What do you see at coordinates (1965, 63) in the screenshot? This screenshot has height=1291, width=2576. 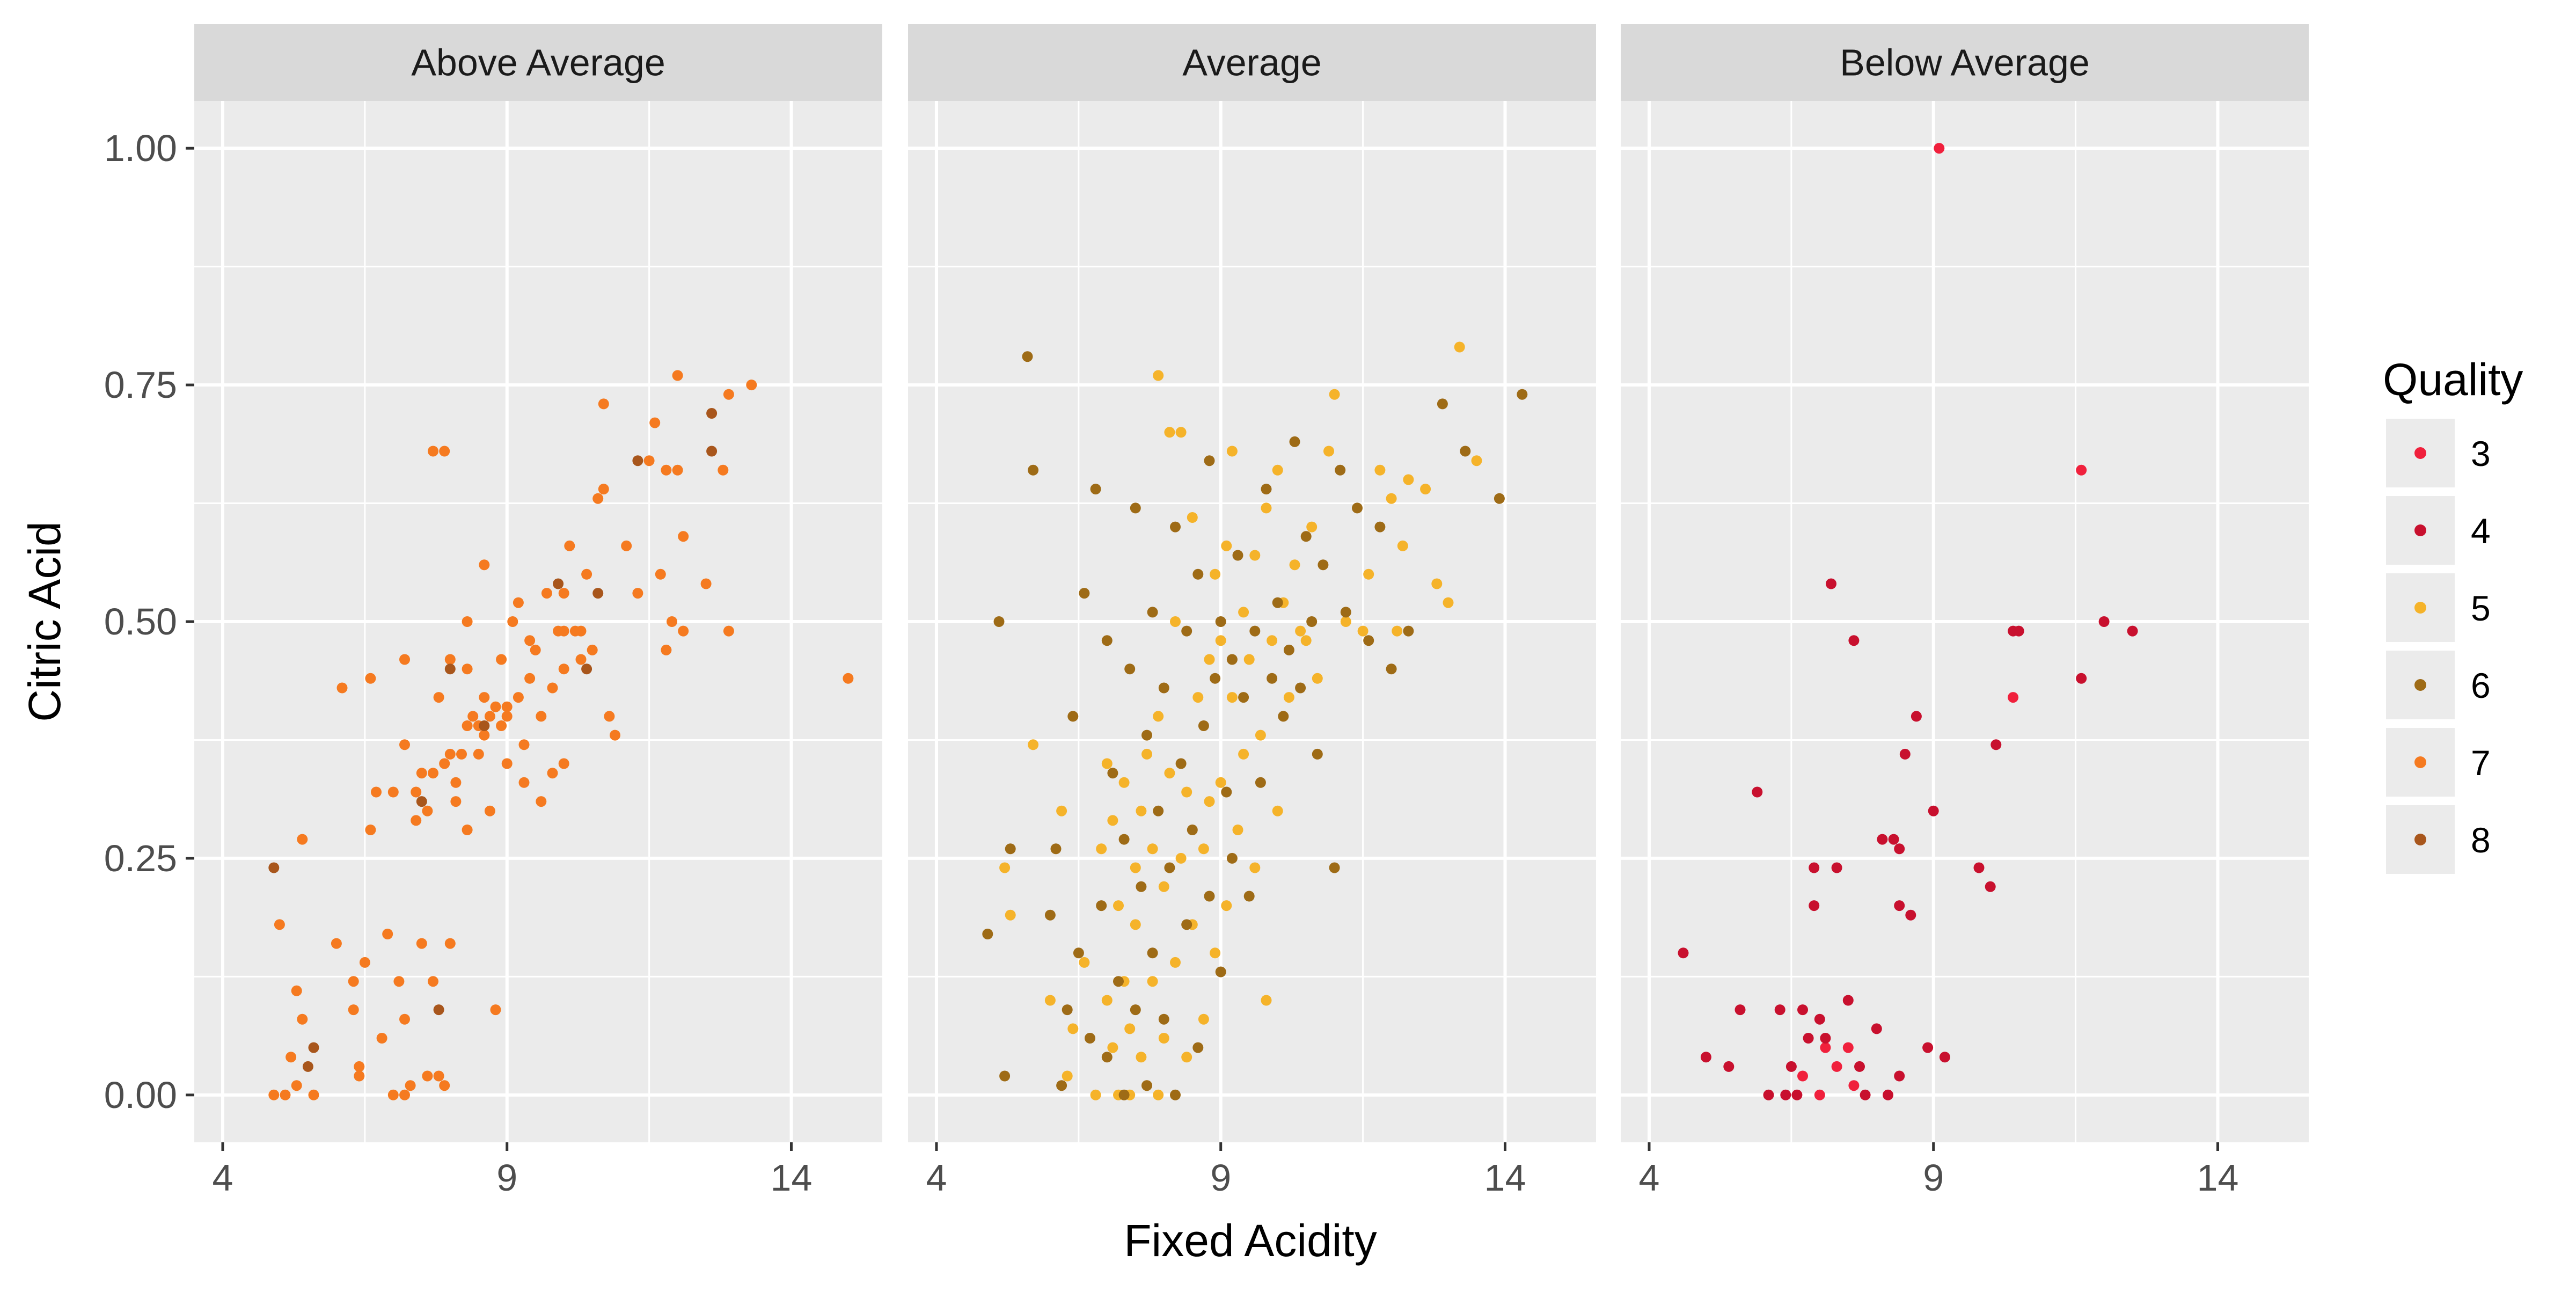 I see `facet-strip-label: Below Average` at bounding box center [1965, 63].